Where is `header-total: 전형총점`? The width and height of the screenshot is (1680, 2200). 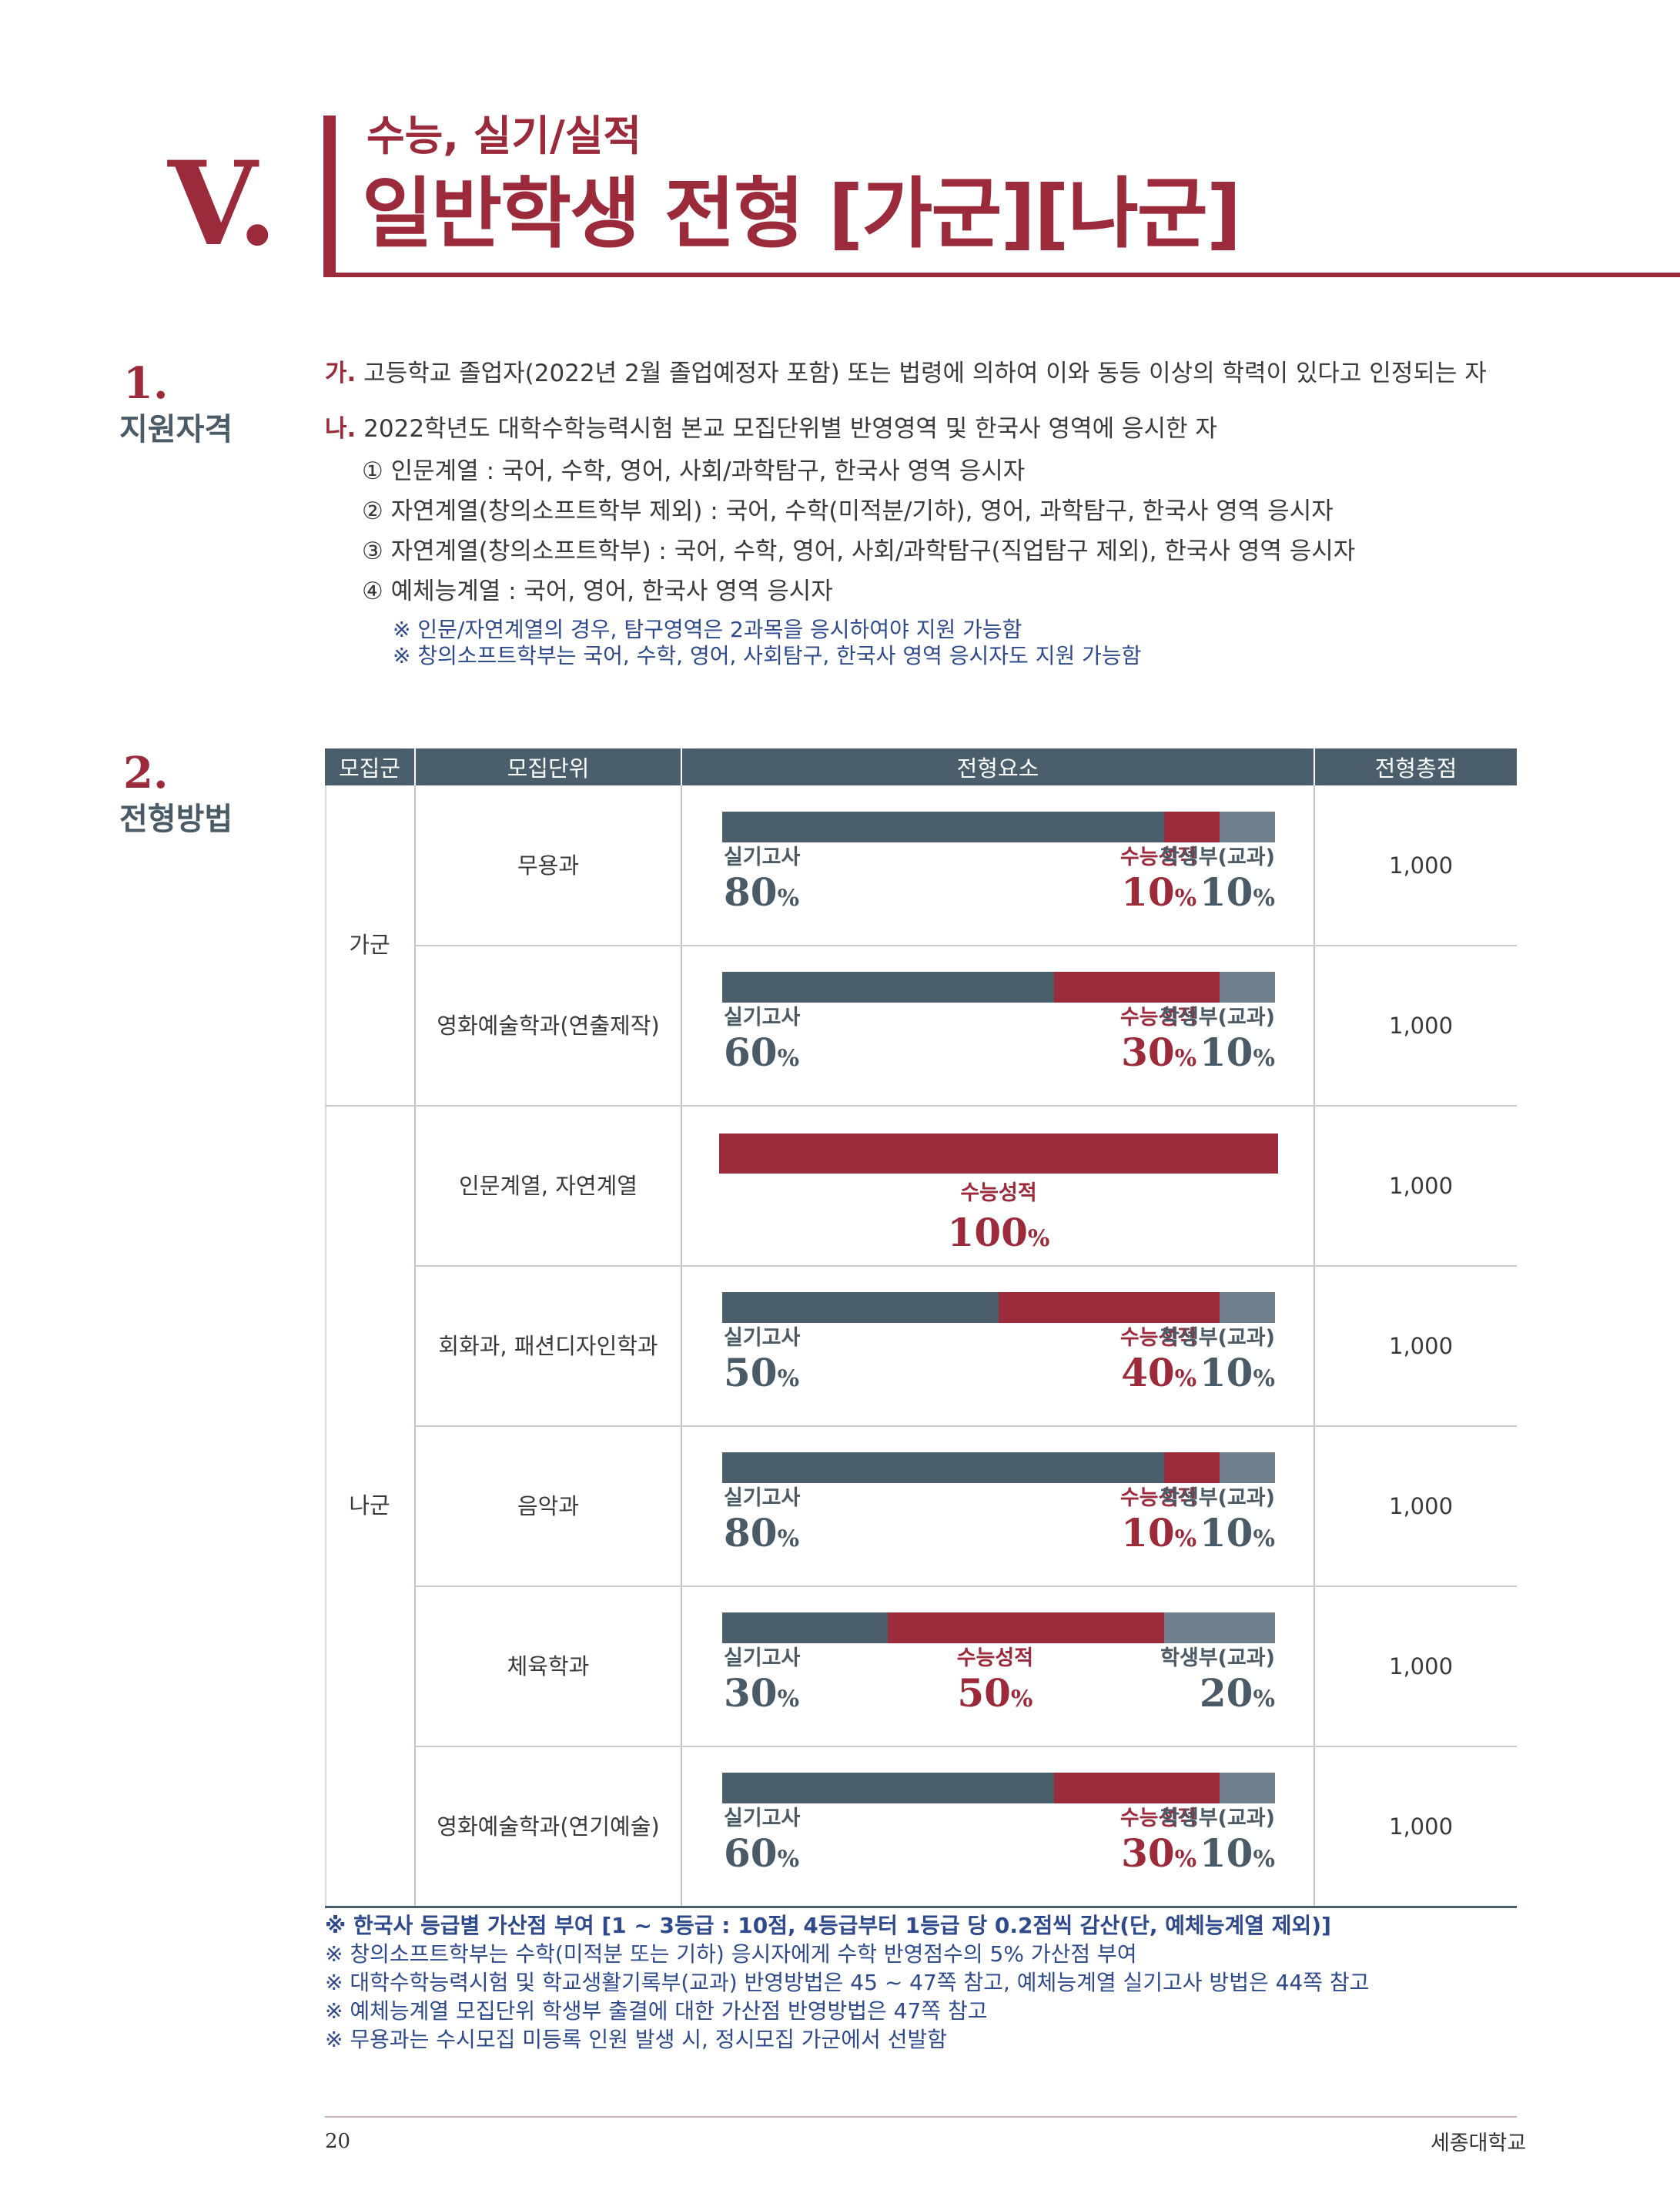 header-total: 전형총점 is located at coordinates (1416, 766).